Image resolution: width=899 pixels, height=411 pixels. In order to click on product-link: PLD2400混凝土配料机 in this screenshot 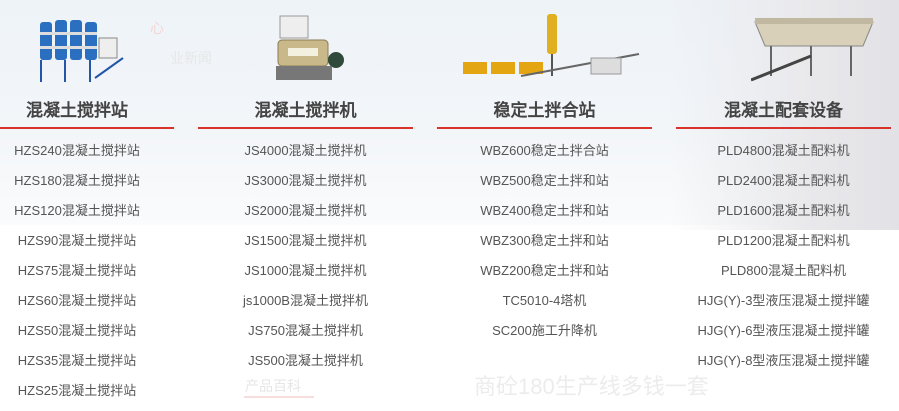, I will do `click(783, 180)`.